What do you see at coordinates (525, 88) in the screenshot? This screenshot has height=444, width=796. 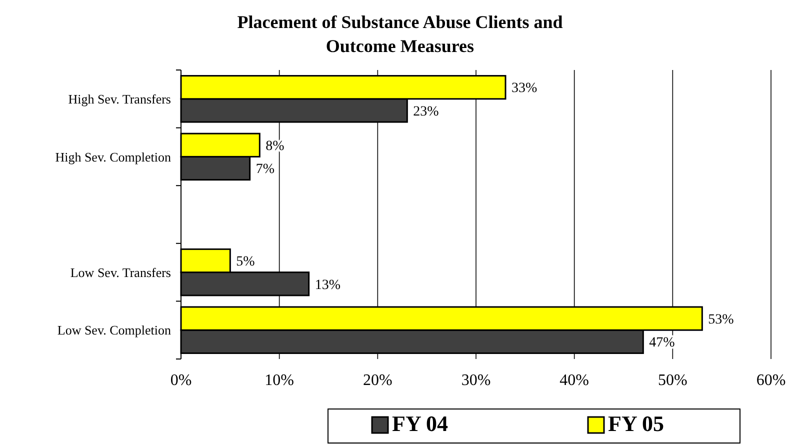 I see `data-label: 33%` at bounding box center [525, 88].